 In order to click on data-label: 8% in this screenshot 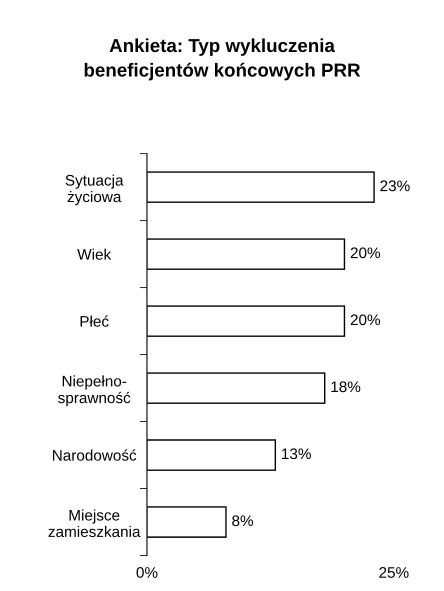, I will do `click(243, 520)`.